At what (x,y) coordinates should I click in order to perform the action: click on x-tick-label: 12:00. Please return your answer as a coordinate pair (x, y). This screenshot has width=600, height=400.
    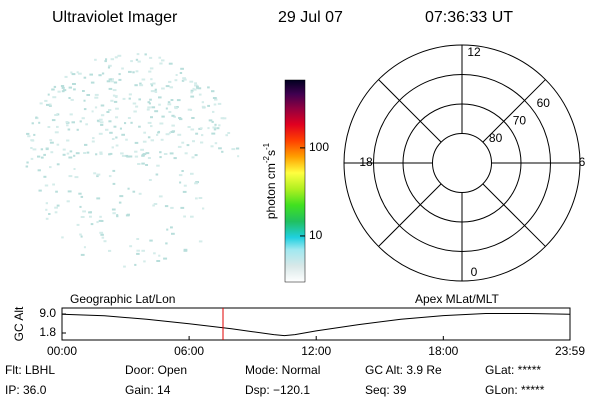
    Looking at the image, I should click on (316, 351).